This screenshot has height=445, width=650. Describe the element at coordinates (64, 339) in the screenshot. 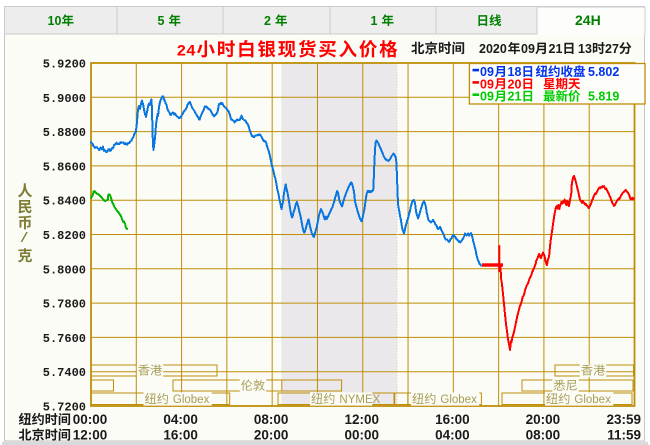

I see `svg-text: 5.7600` at that location.